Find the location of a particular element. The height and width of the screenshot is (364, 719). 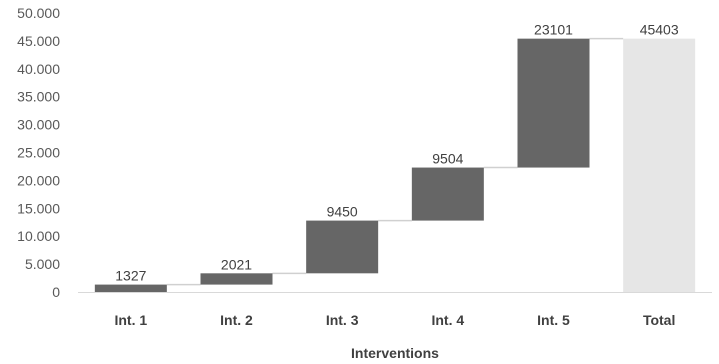

data-label: 23101 is located at coordinates (553, 30).